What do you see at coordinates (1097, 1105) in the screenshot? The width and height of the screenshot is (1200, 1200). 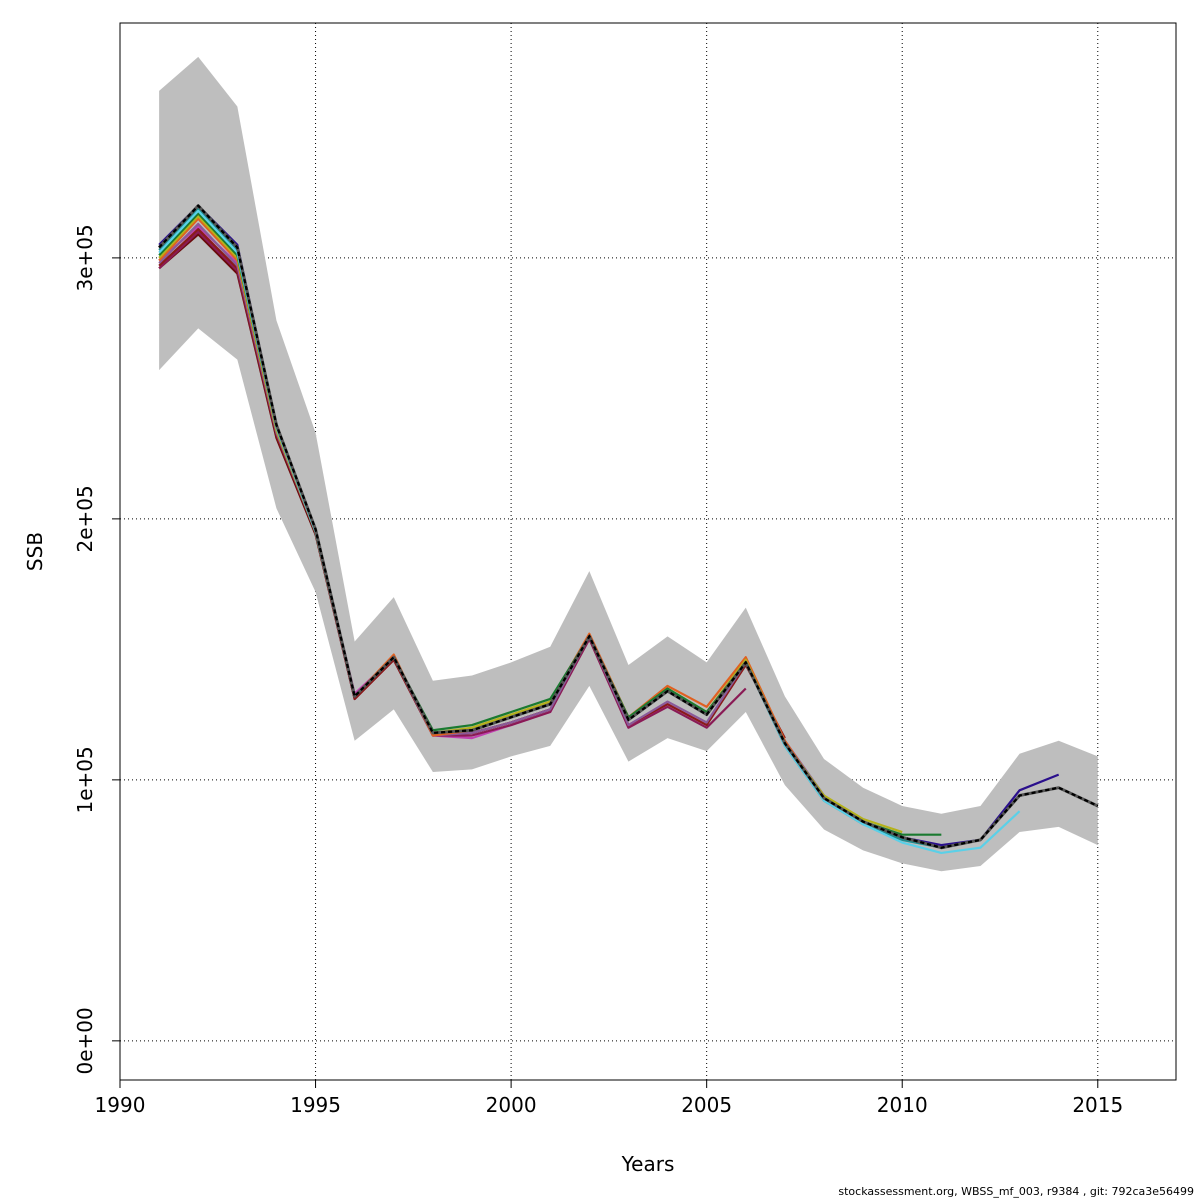 I see `x-tick-label-2015: 2015` at bounding box center [1097, 1105].